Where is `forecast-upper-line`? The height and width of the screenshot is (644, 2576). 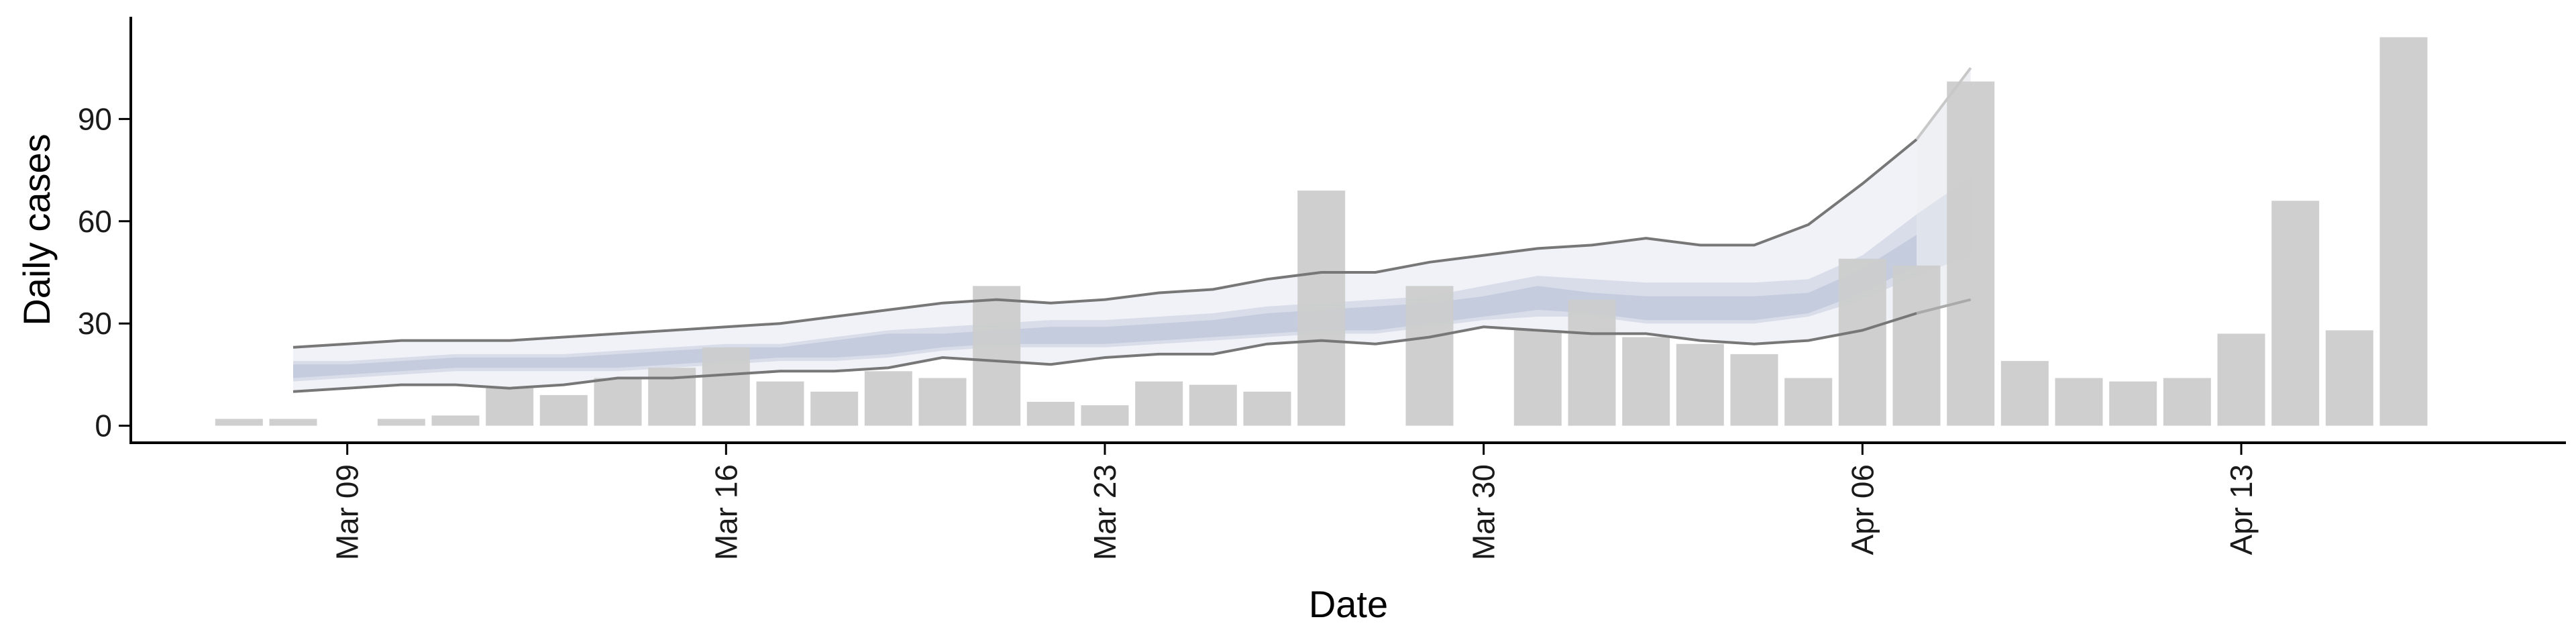 forecast-upper-line is located at coordinates (1943, 103).